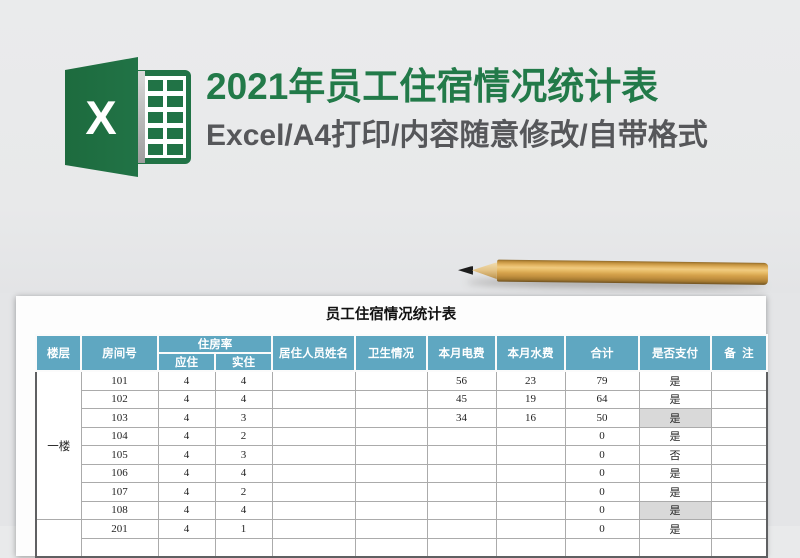 Image resolution: width=800 pixels, height=558 pixels. Describe the element at coordinates (119, 436) in the screenshot. I see `room-cell: 104` at that location.